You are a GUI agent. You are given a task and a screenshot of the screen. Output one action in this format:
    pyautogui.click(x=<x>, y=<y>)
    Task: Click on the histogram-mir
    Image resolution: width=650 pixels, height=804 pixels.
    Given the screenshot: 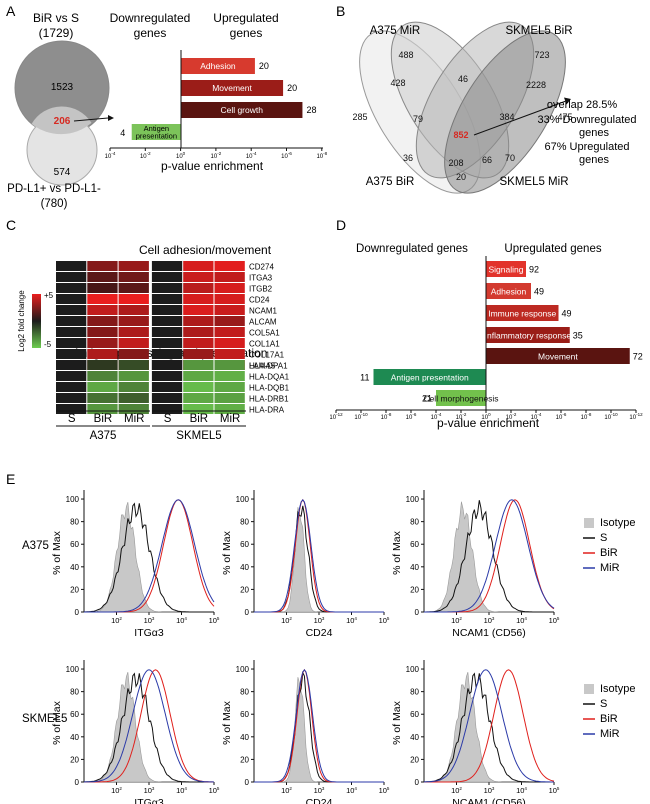 What is the action you would take?
    pyautogui.click(x=319, y=555)
    